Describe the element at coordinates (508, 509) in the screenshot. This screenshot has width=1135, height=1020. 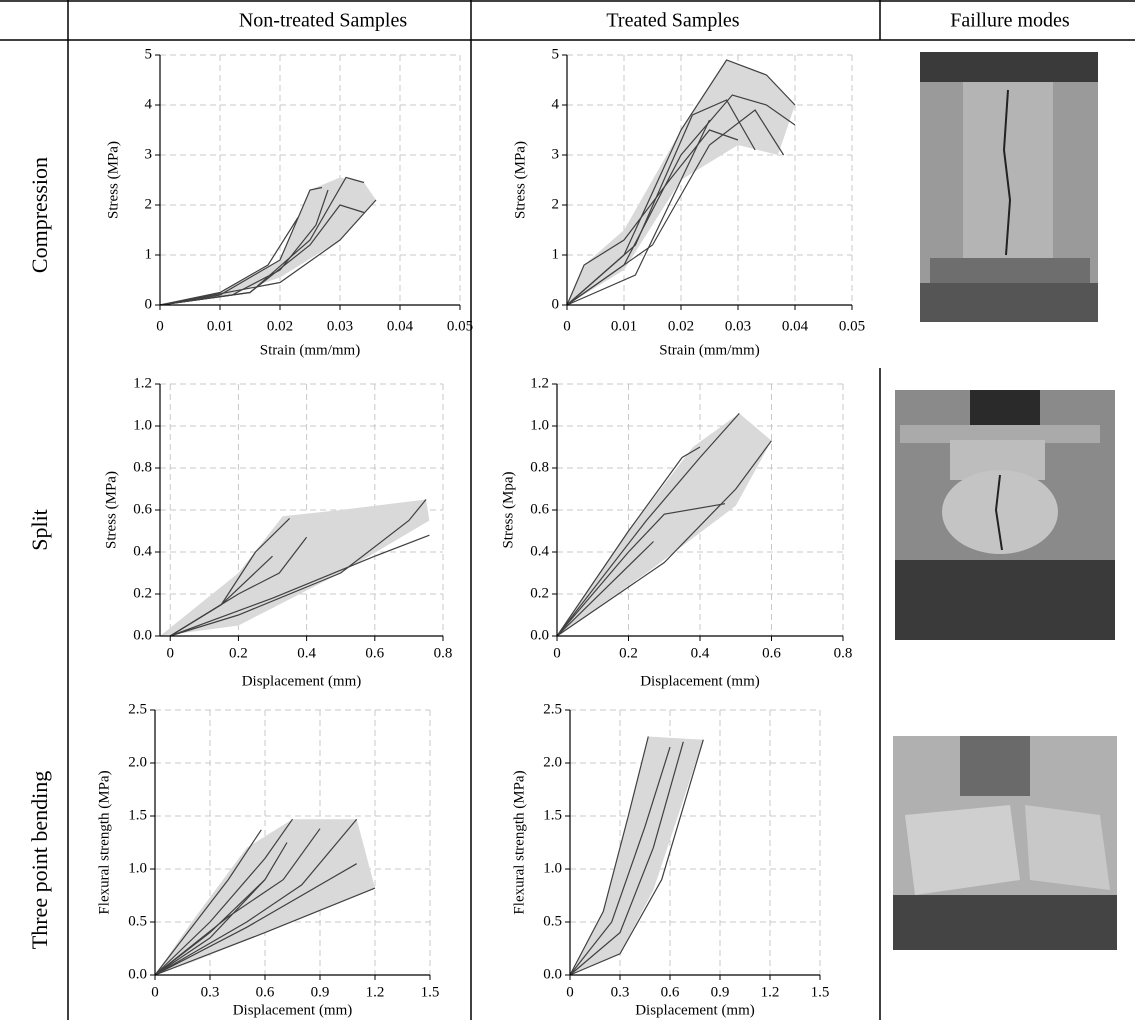
I see `y-axis-label: Stress (Mpa)` at that location.